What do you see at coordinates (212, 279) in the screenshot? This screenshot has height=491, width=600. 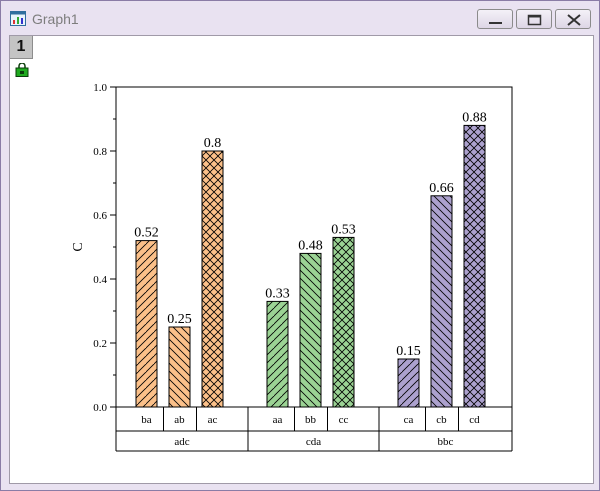 I see `bar-ac` at bounding box center [212, 279].